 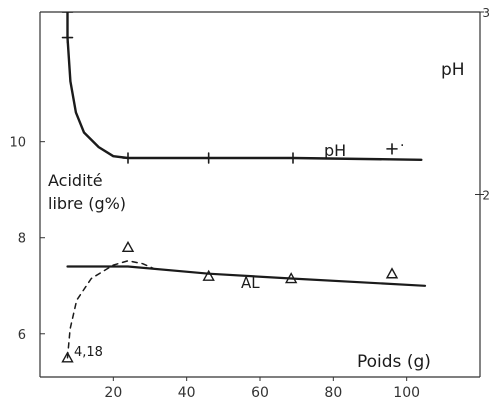 What do you see at coordinates (22, 239) in the screenshot?
I see `left-tick-label-8: 8` at bounding box center [22, 239].